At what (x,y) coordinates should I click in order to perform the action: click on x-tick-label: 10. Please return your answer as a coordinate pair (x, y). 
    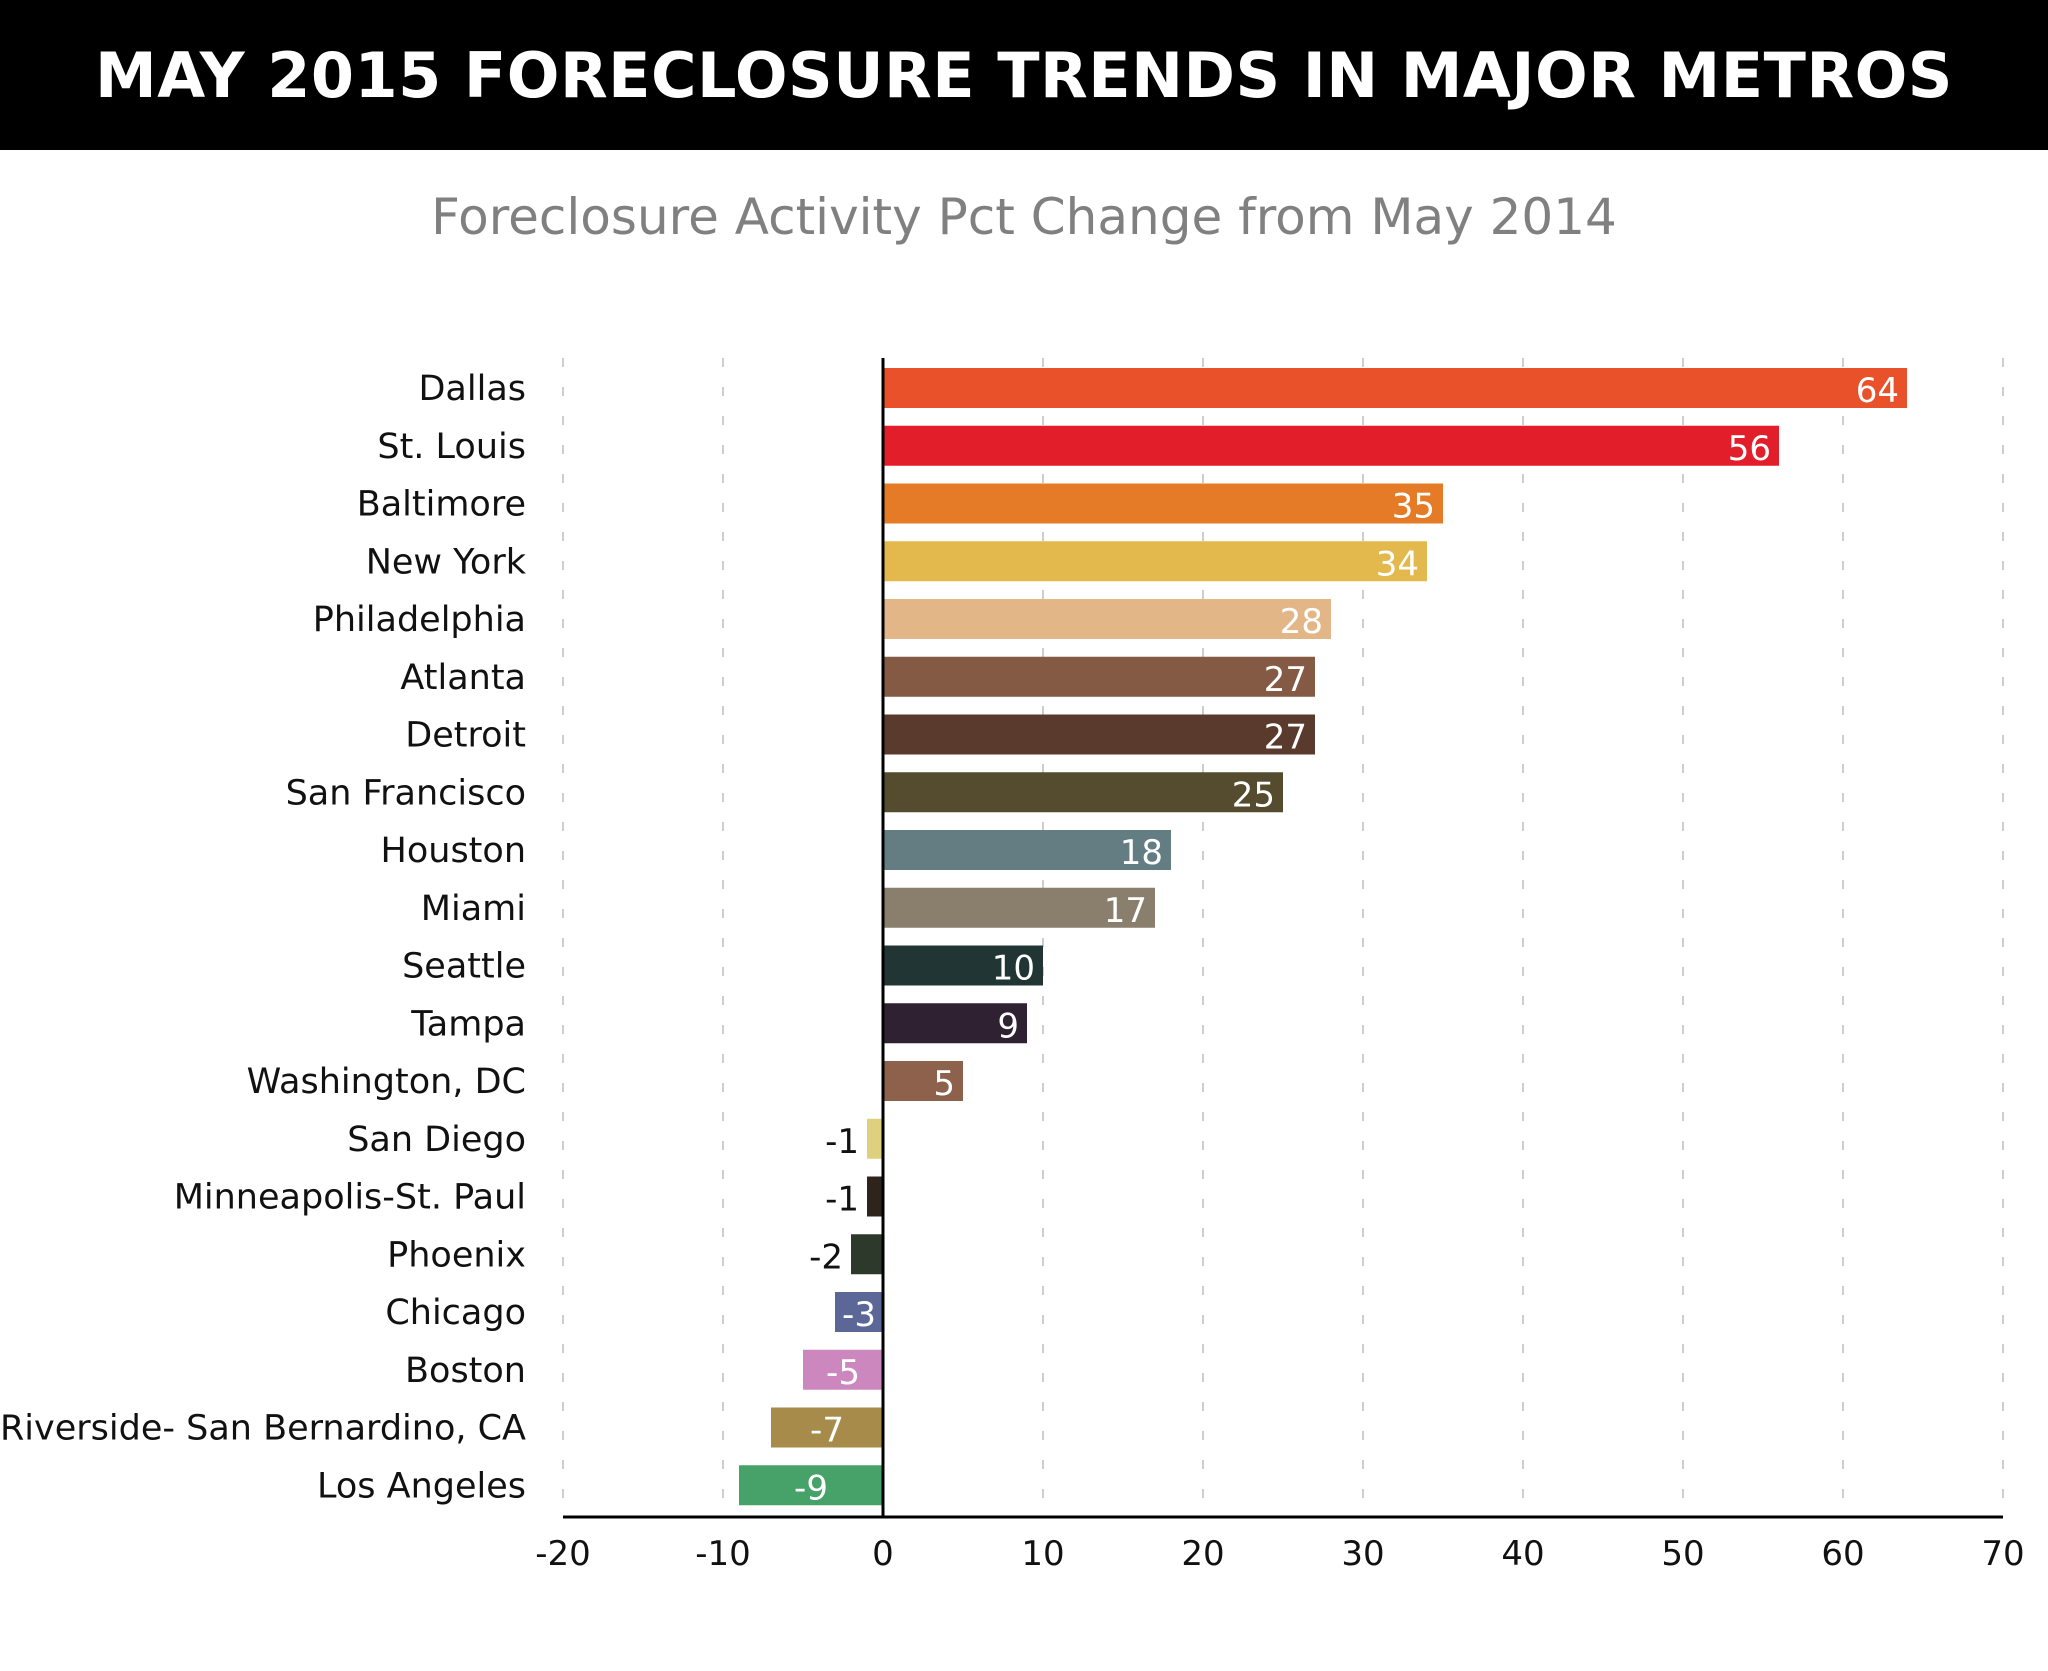
    Looking at the image, I should click on (1042, 1554).